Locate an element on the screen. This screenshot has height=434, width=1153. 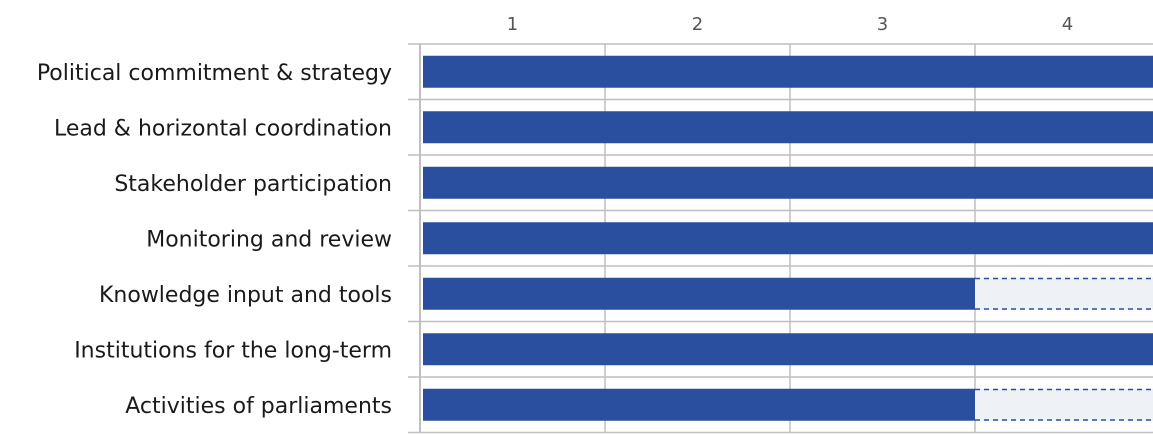
category-label: Lead & horizontal coordination is located at coordinates (223, 128).